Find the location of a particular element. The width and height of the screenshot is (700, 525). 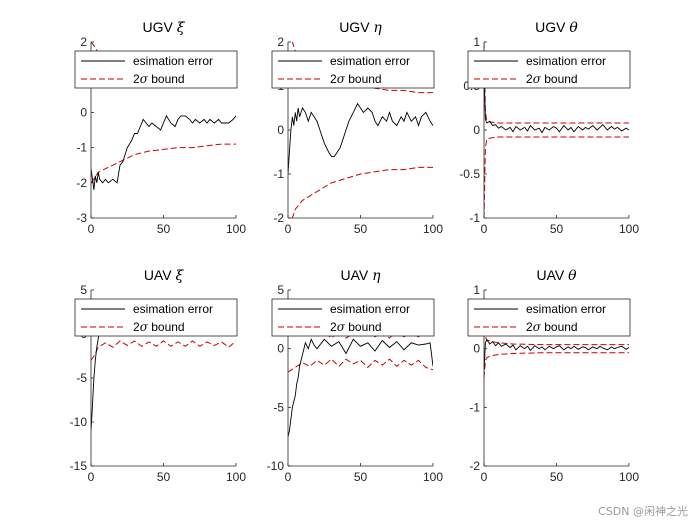

subplot-title: UAV η is located at coordinates (360, 275).